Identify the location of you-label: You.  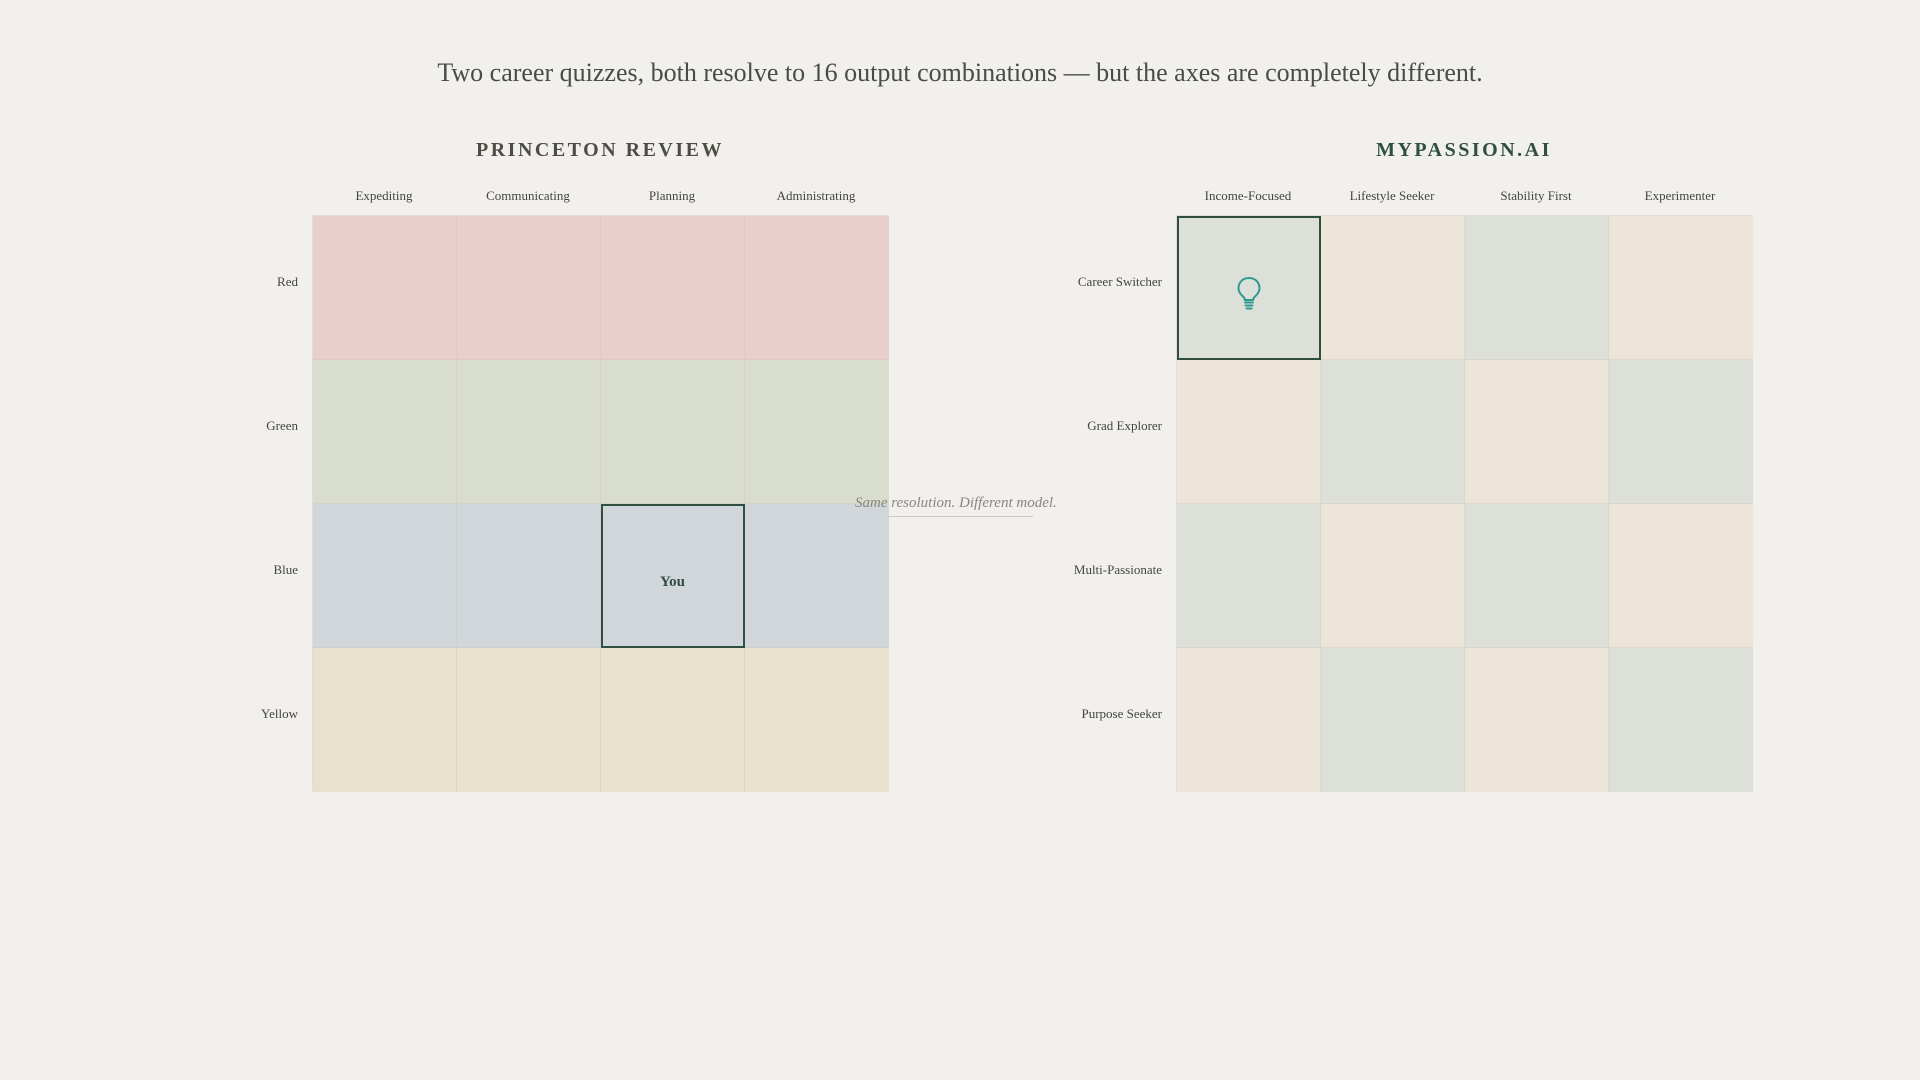
(672, 582).